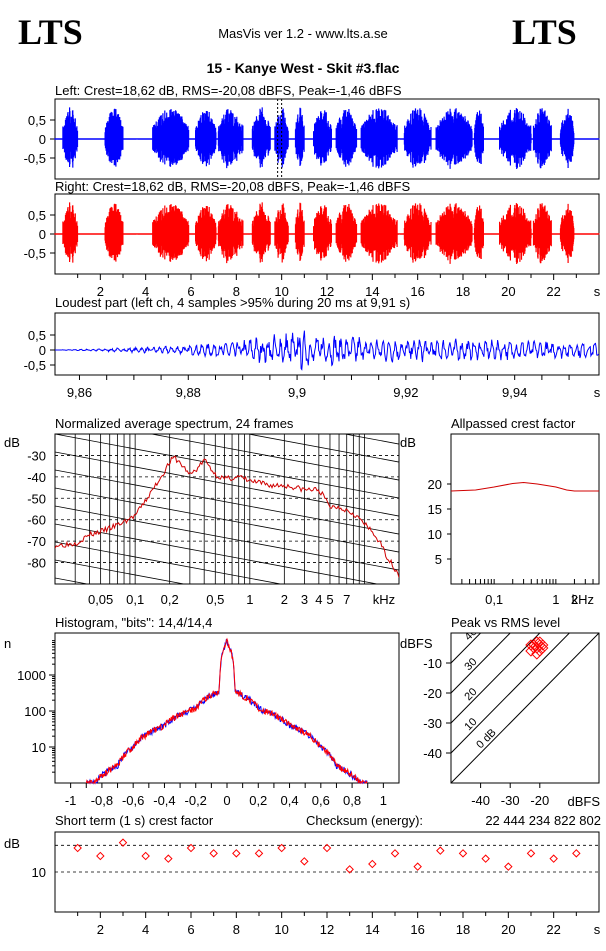  What do you see at coordinates (196, 800) in the screenshot?
I see `histogram-xtick-label: -0,2` at bounding box center [196, 800].